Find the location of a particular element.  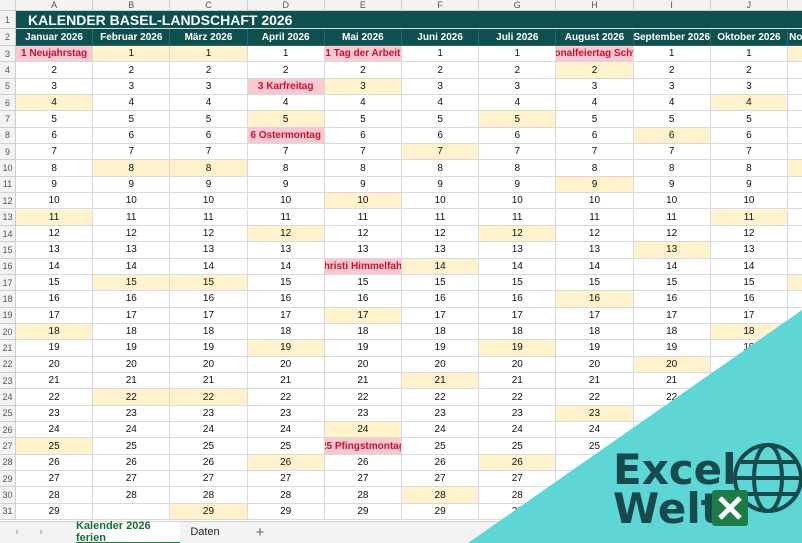

sheet-tab: Kalender 2026 ferien is located at coordinates (128, 531).